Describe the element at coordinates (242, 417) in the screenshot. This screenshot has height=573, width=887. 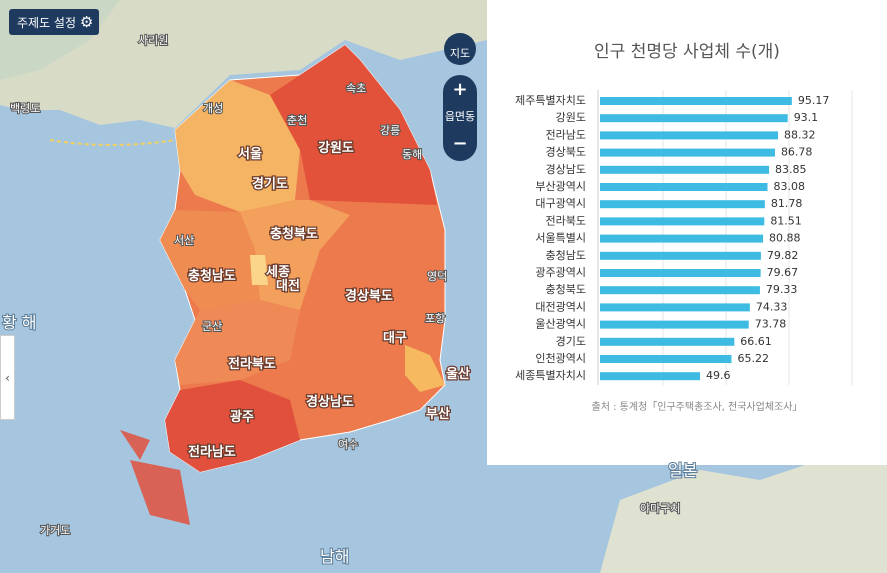
I see `map-label: 광주` at that location.